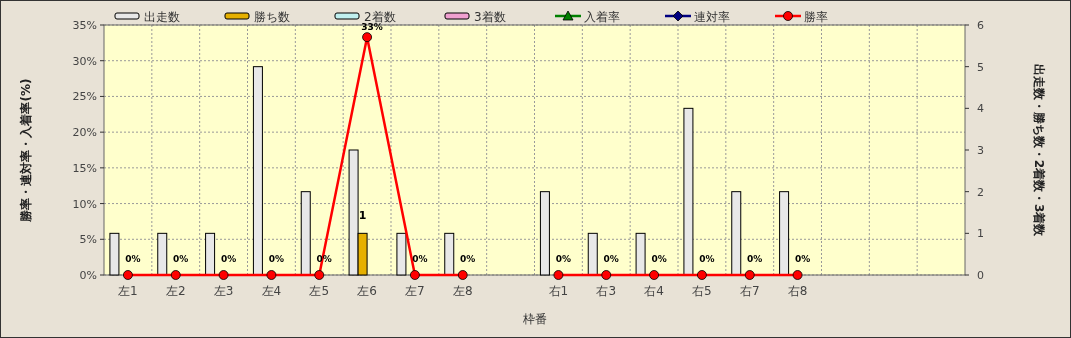 The width and height of the screenshot is (1071, 338). What do you see at coordinates (84, 61) in the screenshot?
I see `y-tick-label: 30%` at bounding box center [84, 61].